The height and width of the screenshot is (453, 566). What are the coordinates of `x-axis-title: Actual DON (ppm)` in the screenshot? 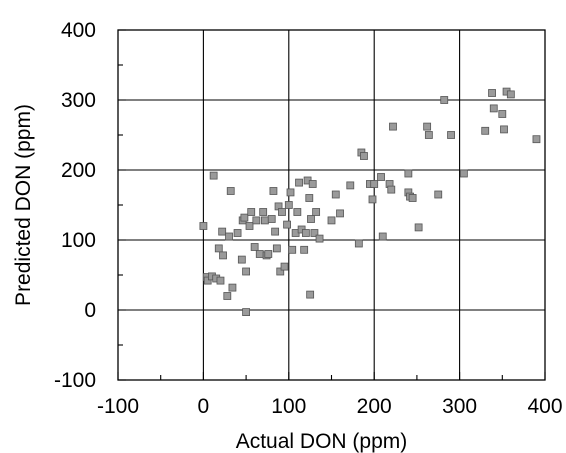 It's located at (322, 441).